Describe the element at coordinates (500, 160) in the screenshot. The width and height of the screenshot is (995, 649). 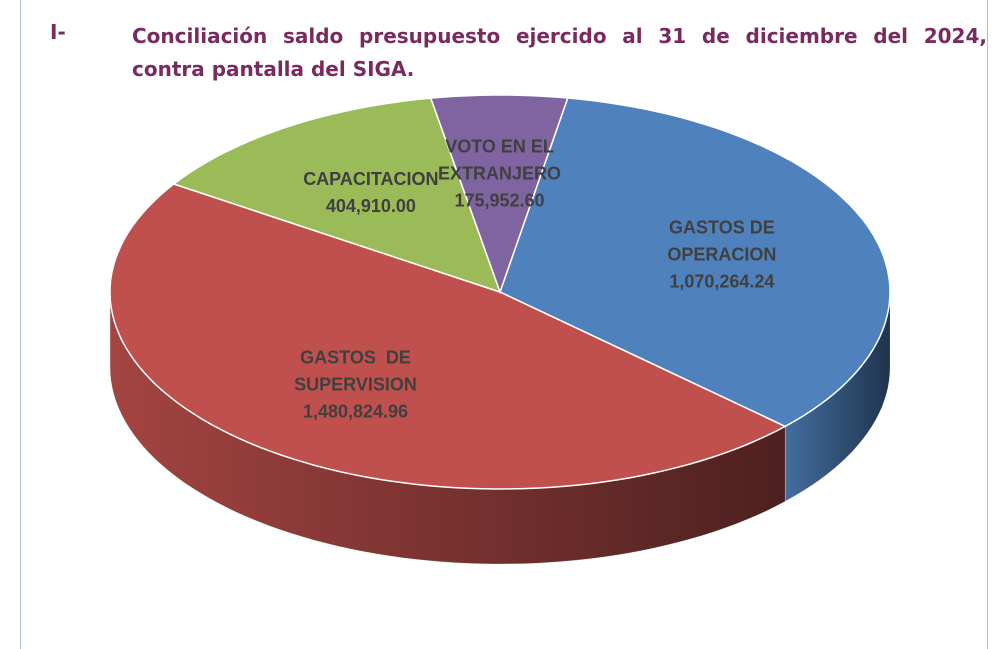
I see `category-label: VOTO EN EL EXTRANJERO` at that location.